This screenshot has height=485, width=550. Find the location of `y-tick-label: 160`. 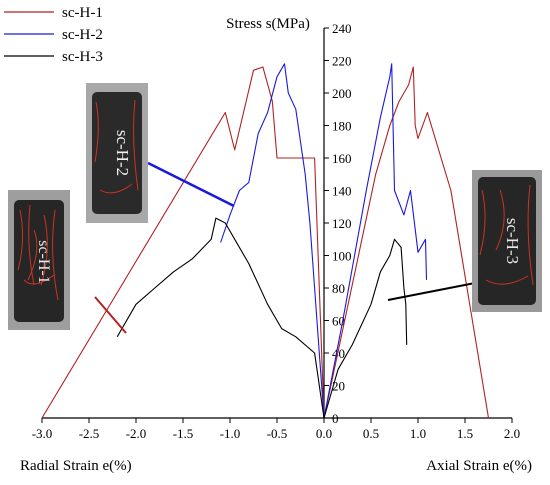

y-tick-label: 160 is located at coordinates (342, 158).